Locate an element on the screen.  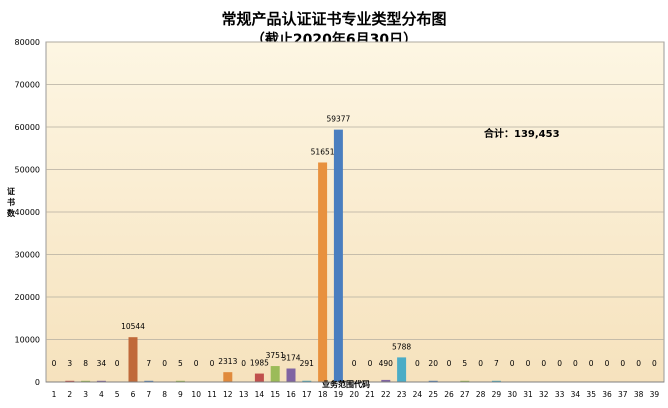
y-tick-label: 50000 is located at coordinates (27, 170).